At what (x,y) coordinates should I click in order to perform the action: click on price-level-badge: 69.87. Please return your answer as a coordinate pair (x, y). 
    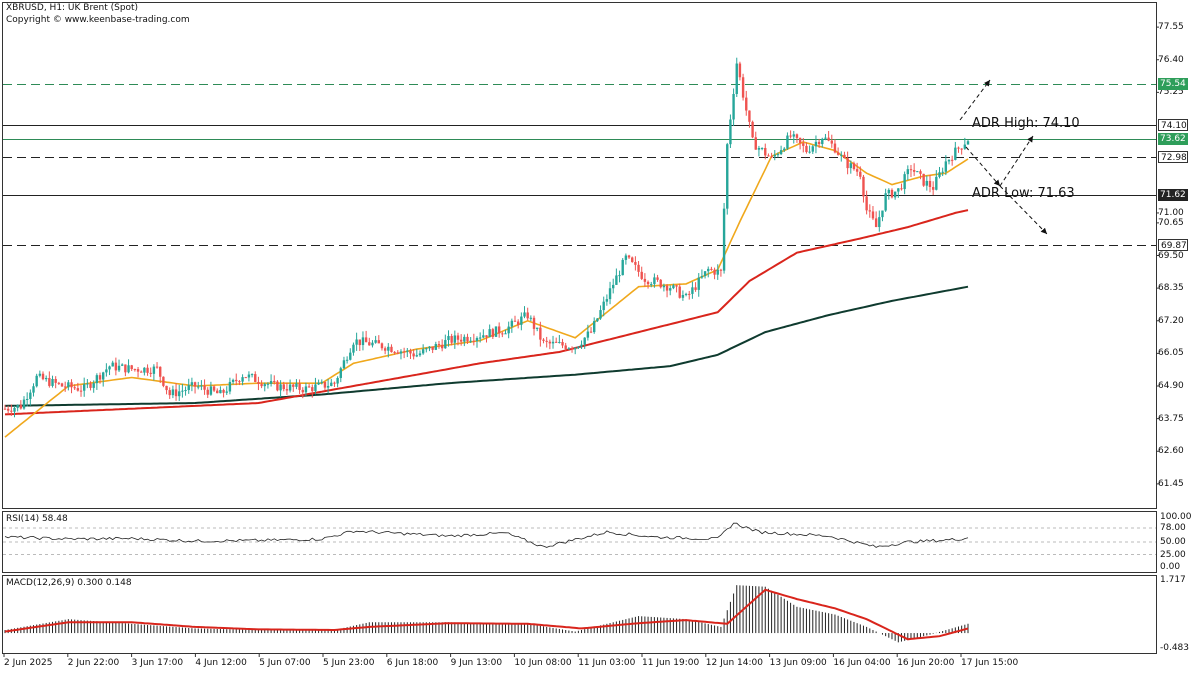
    Looking at the image, I should click on (1173, 245).